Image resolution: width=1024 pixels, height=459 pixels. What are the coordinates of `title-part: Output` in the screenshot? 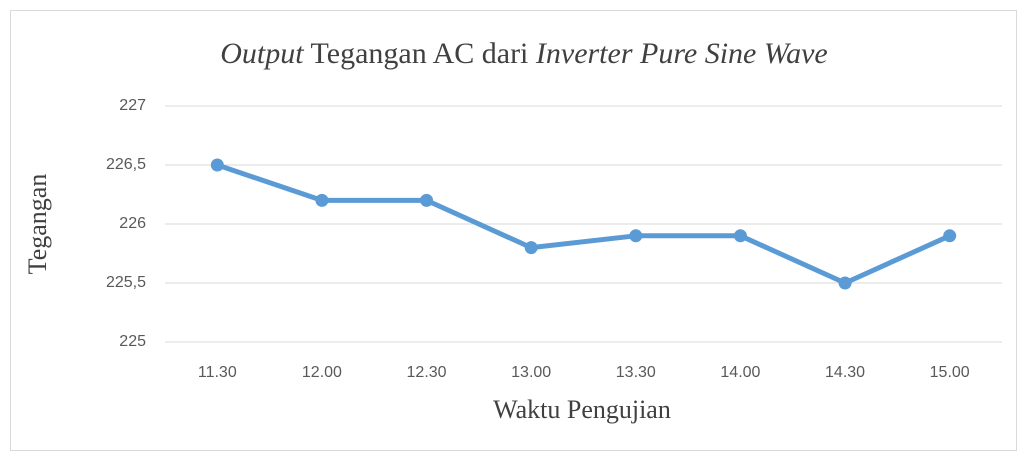 It's located at (262, 53).